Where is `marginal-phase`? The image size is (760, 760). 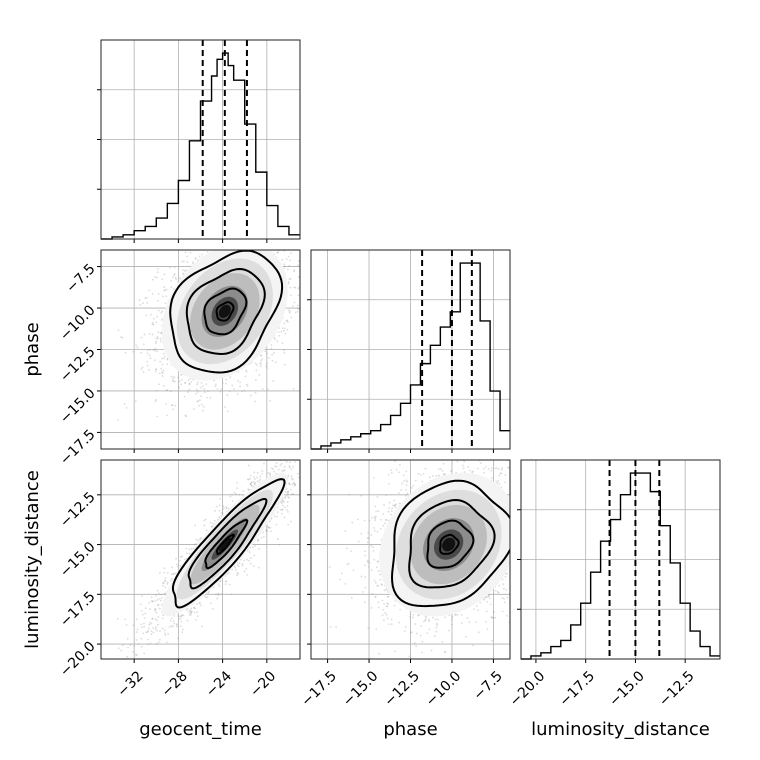
marginal-phase is located at coordinates (409, 351).